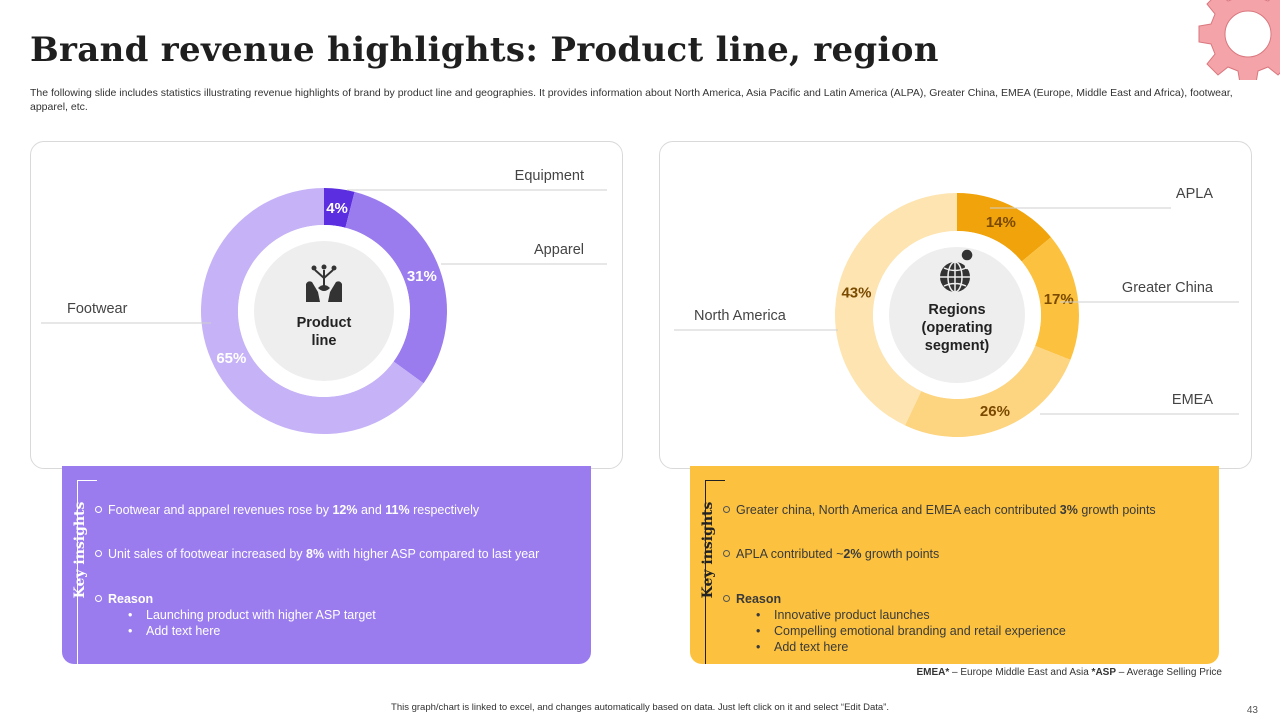 Image resolution: width=1280 pixels, height=720 pixels. I want to click on insight-value: 12%, so click(345, 510).